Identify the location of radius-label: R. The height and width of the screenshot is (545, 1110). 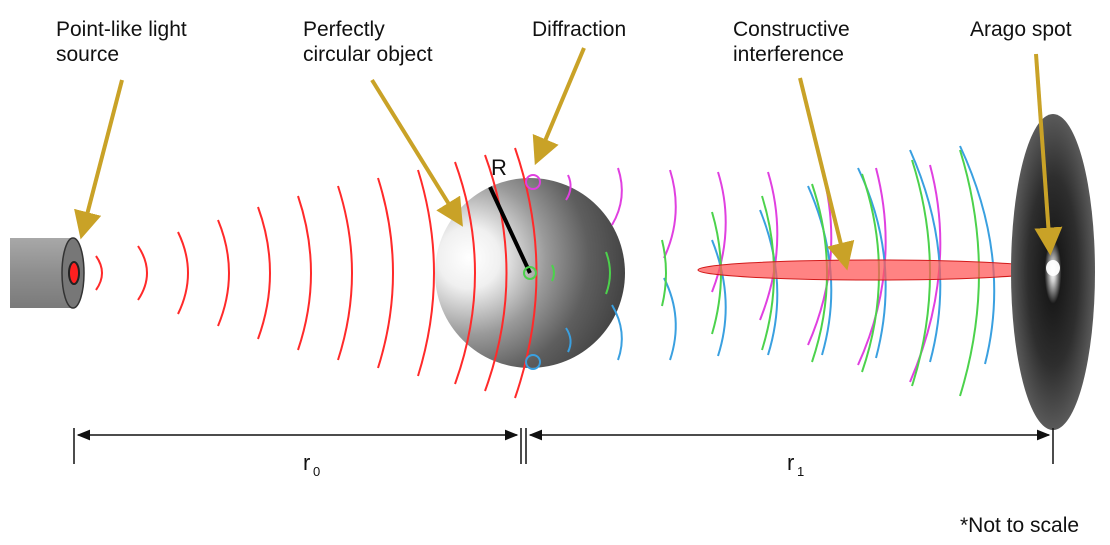
(499, 167).